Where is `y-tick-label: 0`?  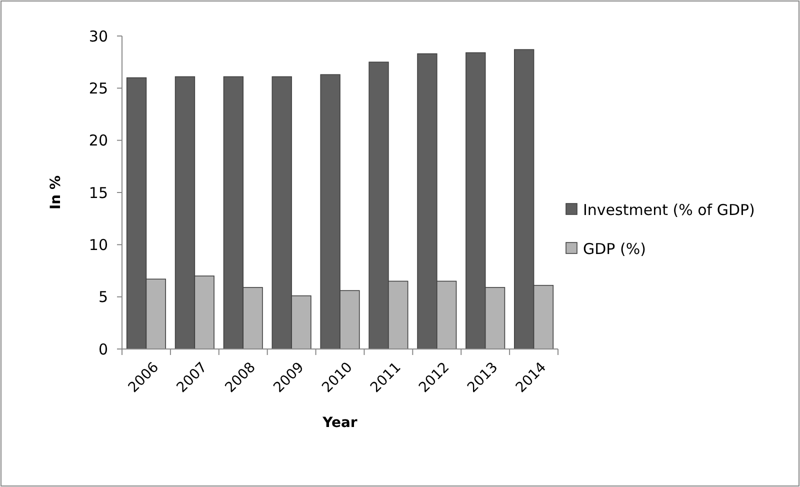 y-tick-label: 0 is located at coordinates (103, 349).